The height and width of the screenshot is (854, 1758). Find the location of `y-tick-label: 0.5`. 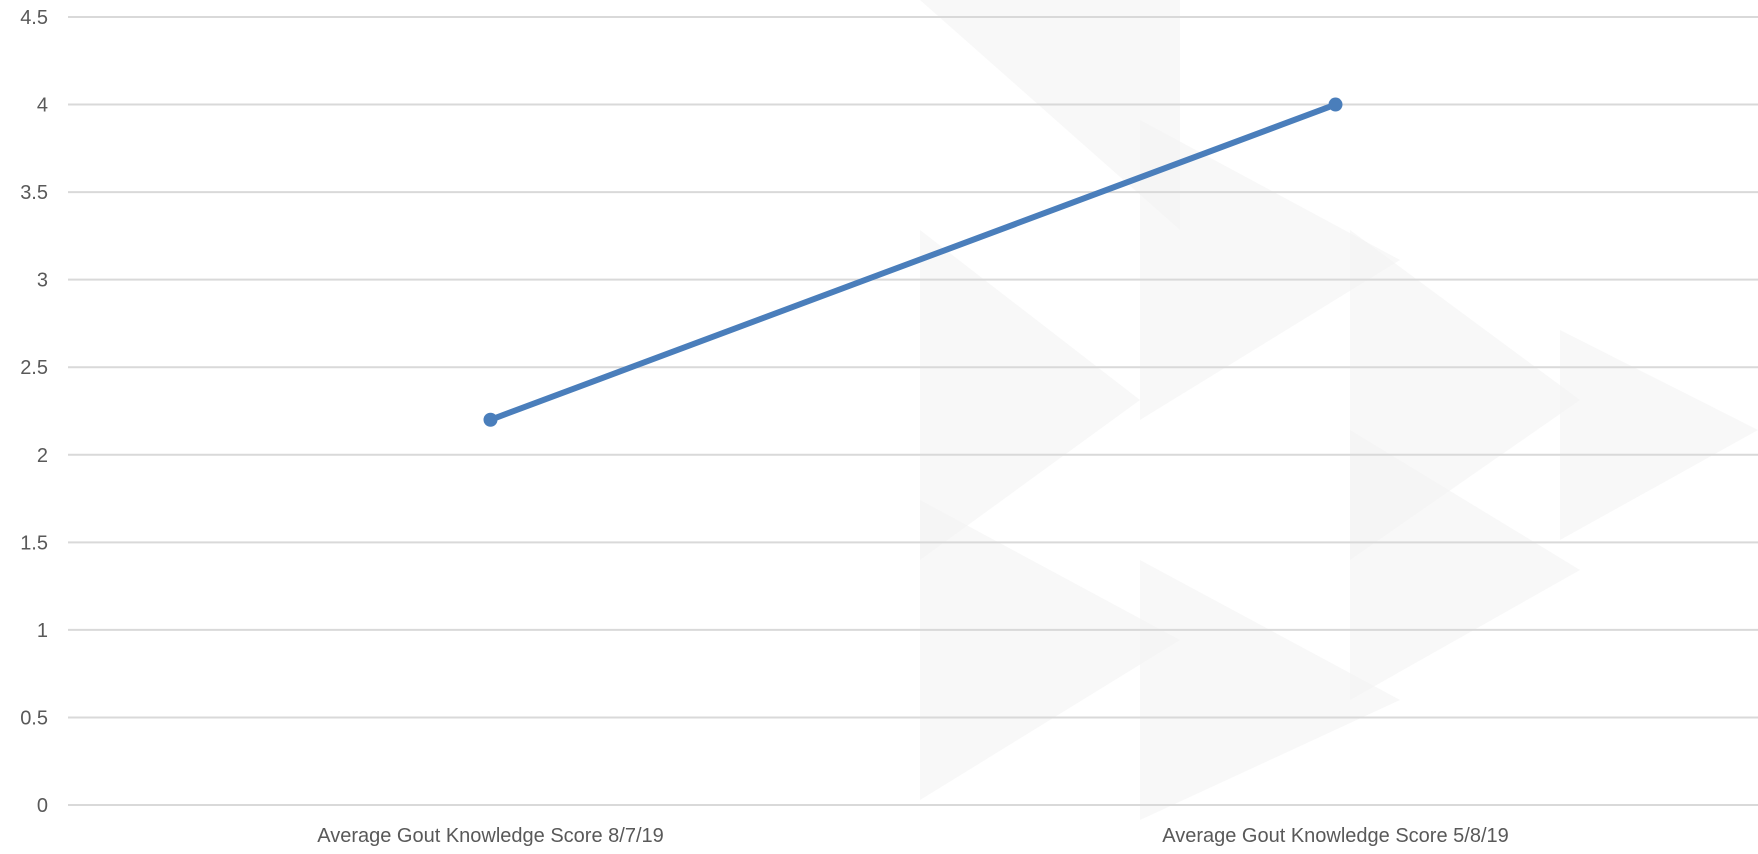

y-tick-label: 0.5 is located at coordinates (34, 718).